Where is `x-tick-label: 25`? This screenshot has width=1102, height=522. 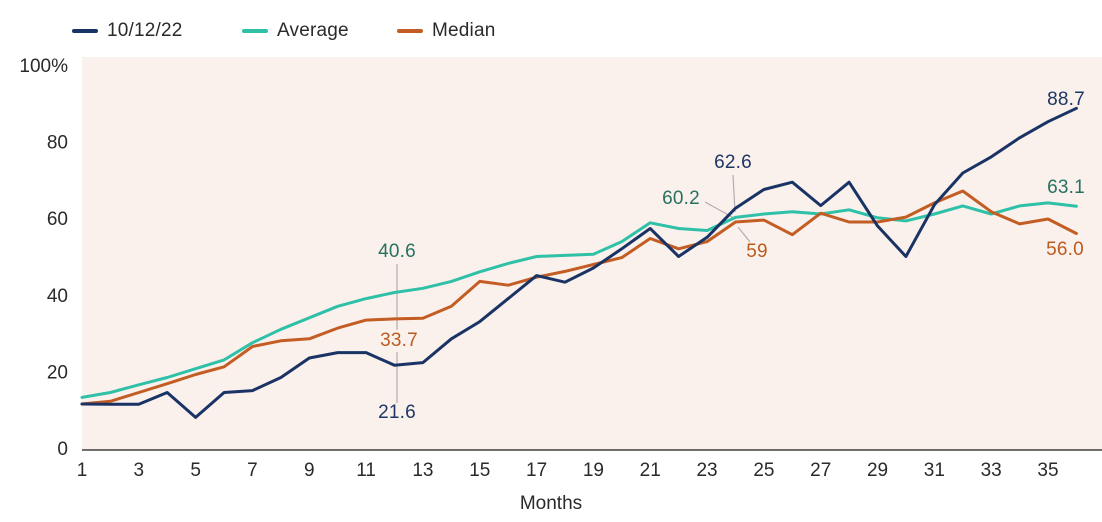
x-tick-label: 25 is located at coordinates (763, 470).